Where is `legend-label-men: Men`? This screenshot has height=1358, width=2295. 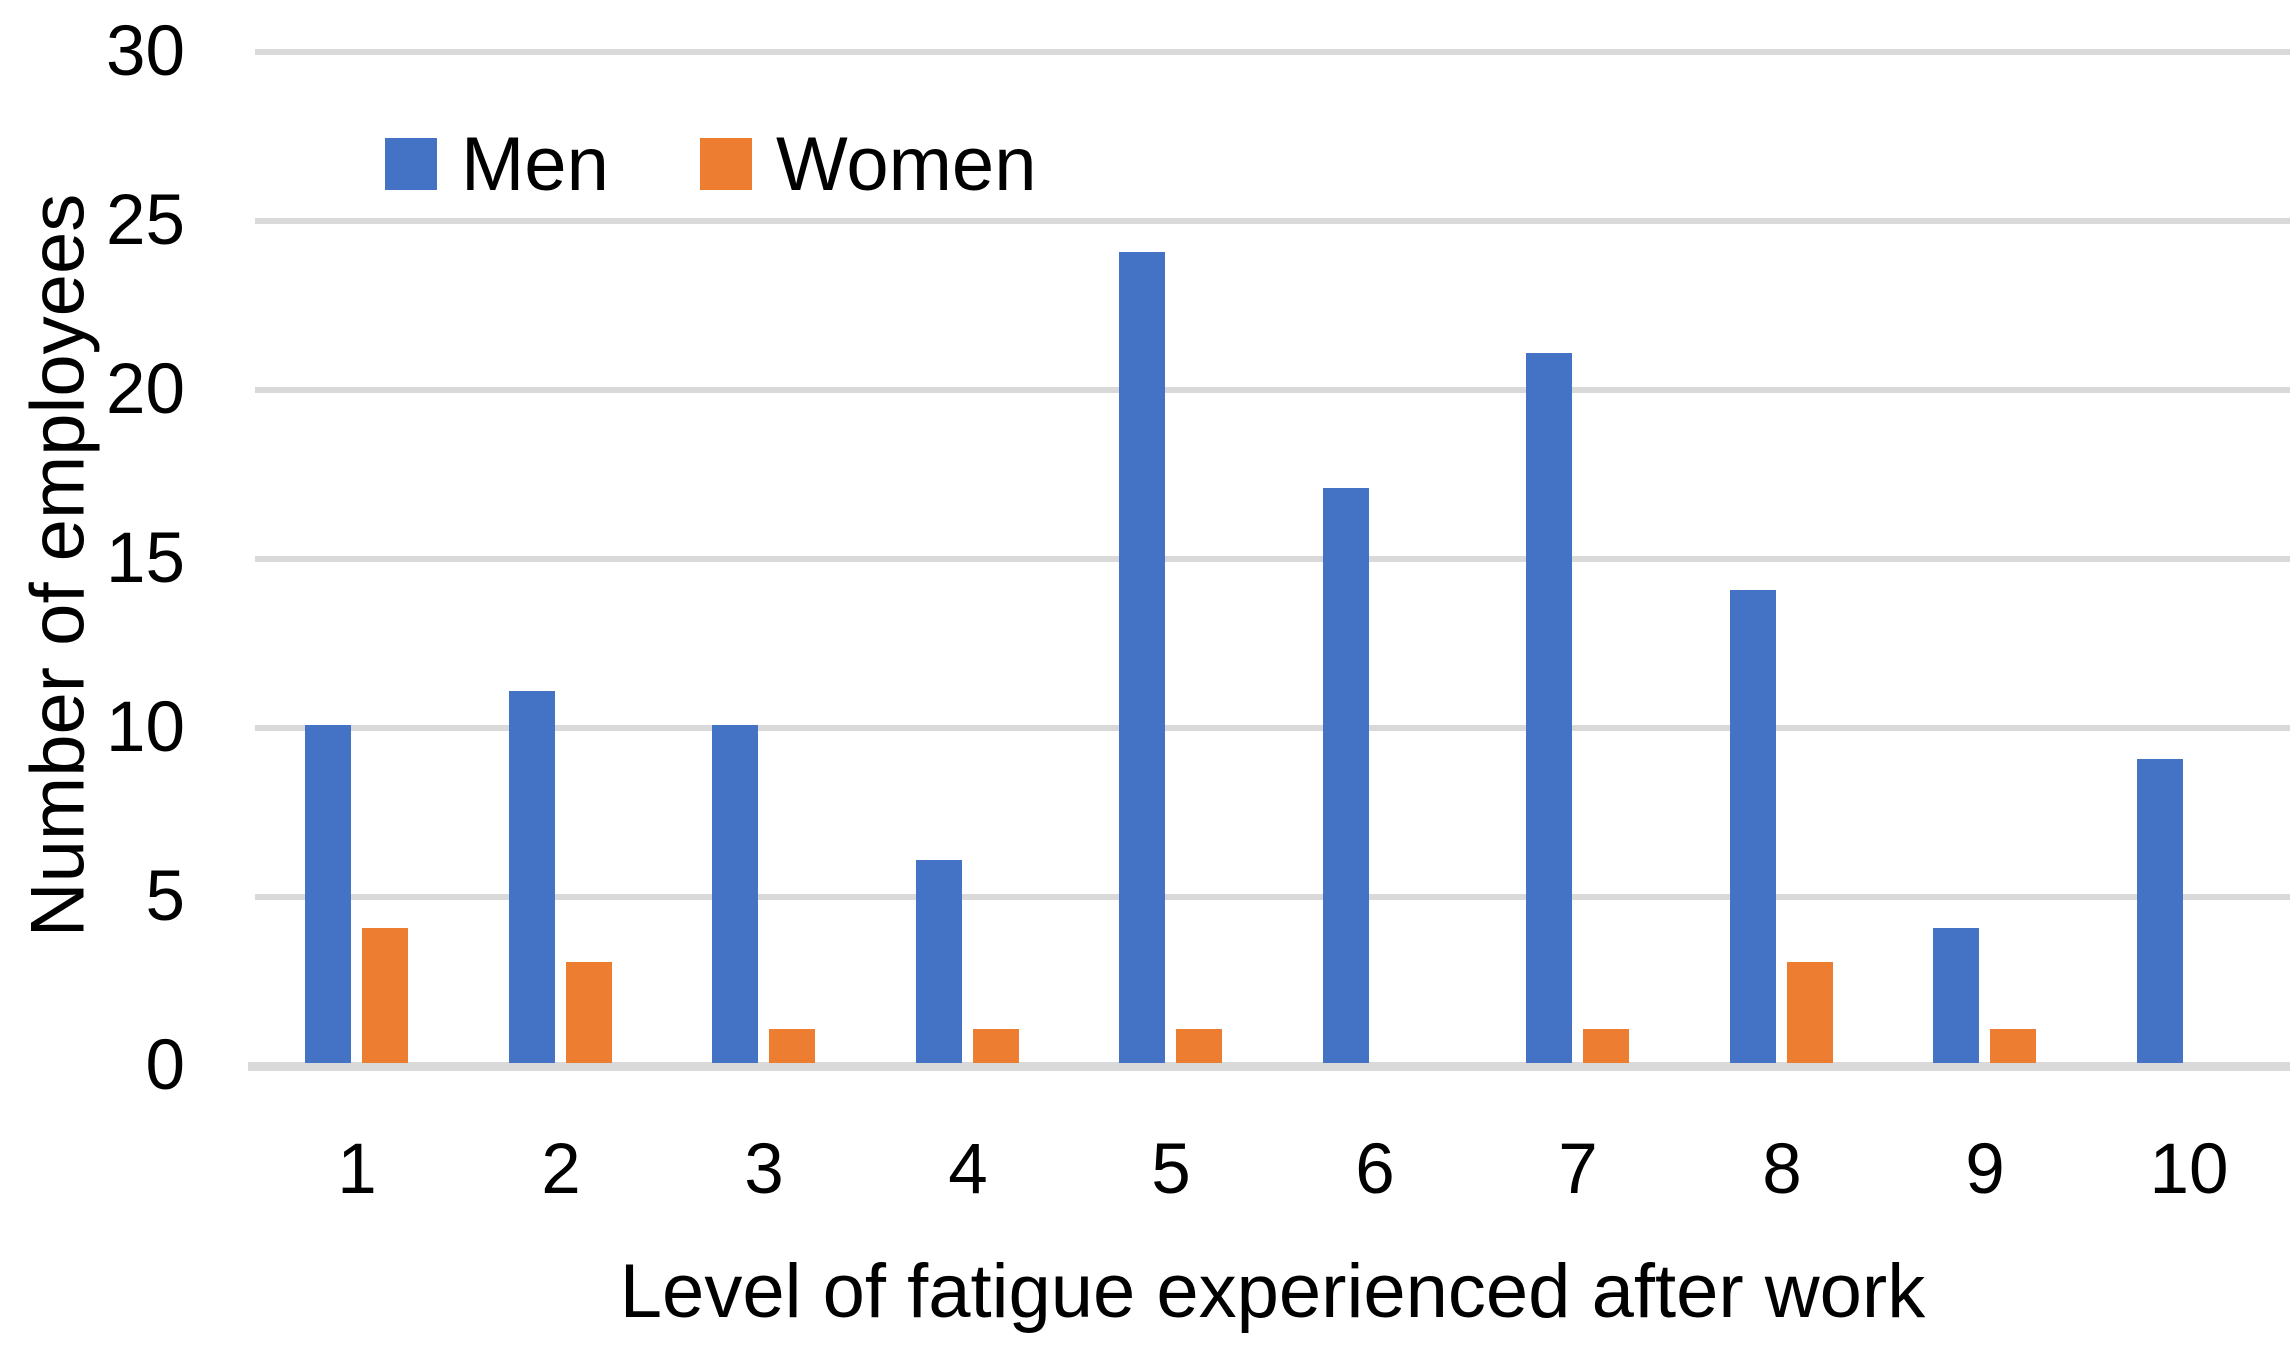 legend-label-men: Men is located at coordinates (535, 164).